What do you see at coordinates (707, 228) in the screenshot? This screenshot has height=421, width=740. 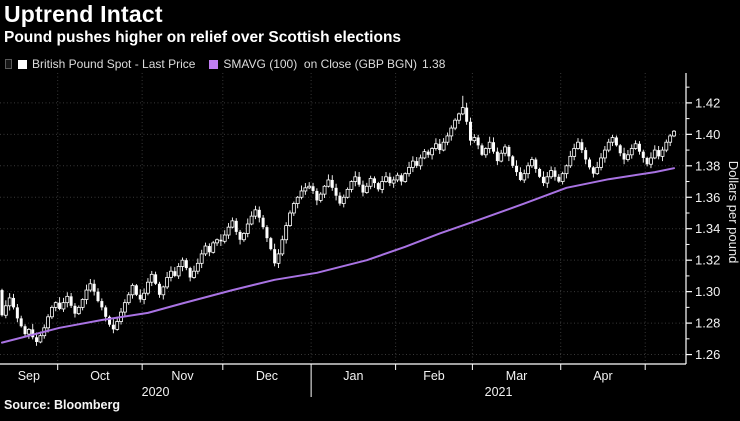 I see `y-tick-label: 1.34` at bounding box center [707, 228].